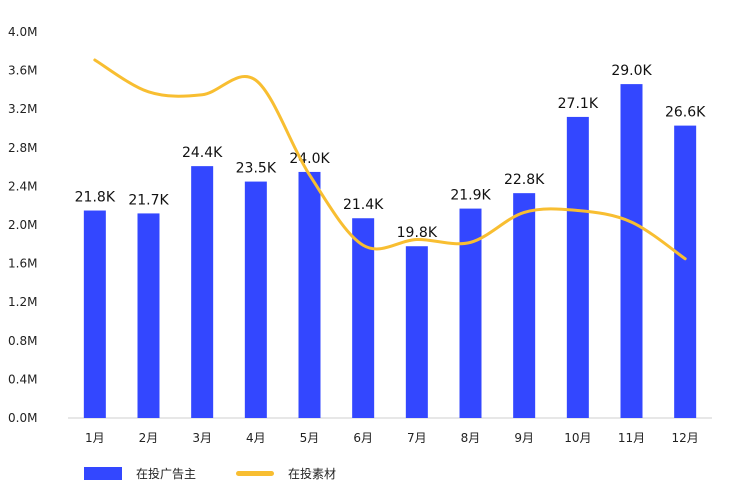  What do you see at coordinates (310, 438) in the screenshot?
I see `x-tick-label: 5月` at bounding box center [310, 438].